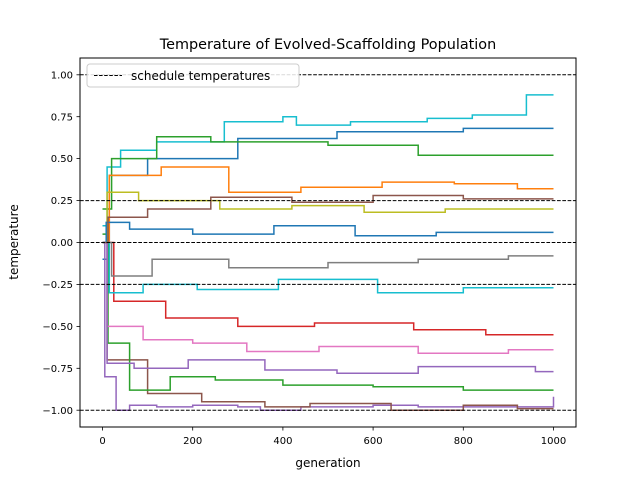 The image size is (640, 480). I want to click on x-tick-label-1000: 1000, so click(553, 441).